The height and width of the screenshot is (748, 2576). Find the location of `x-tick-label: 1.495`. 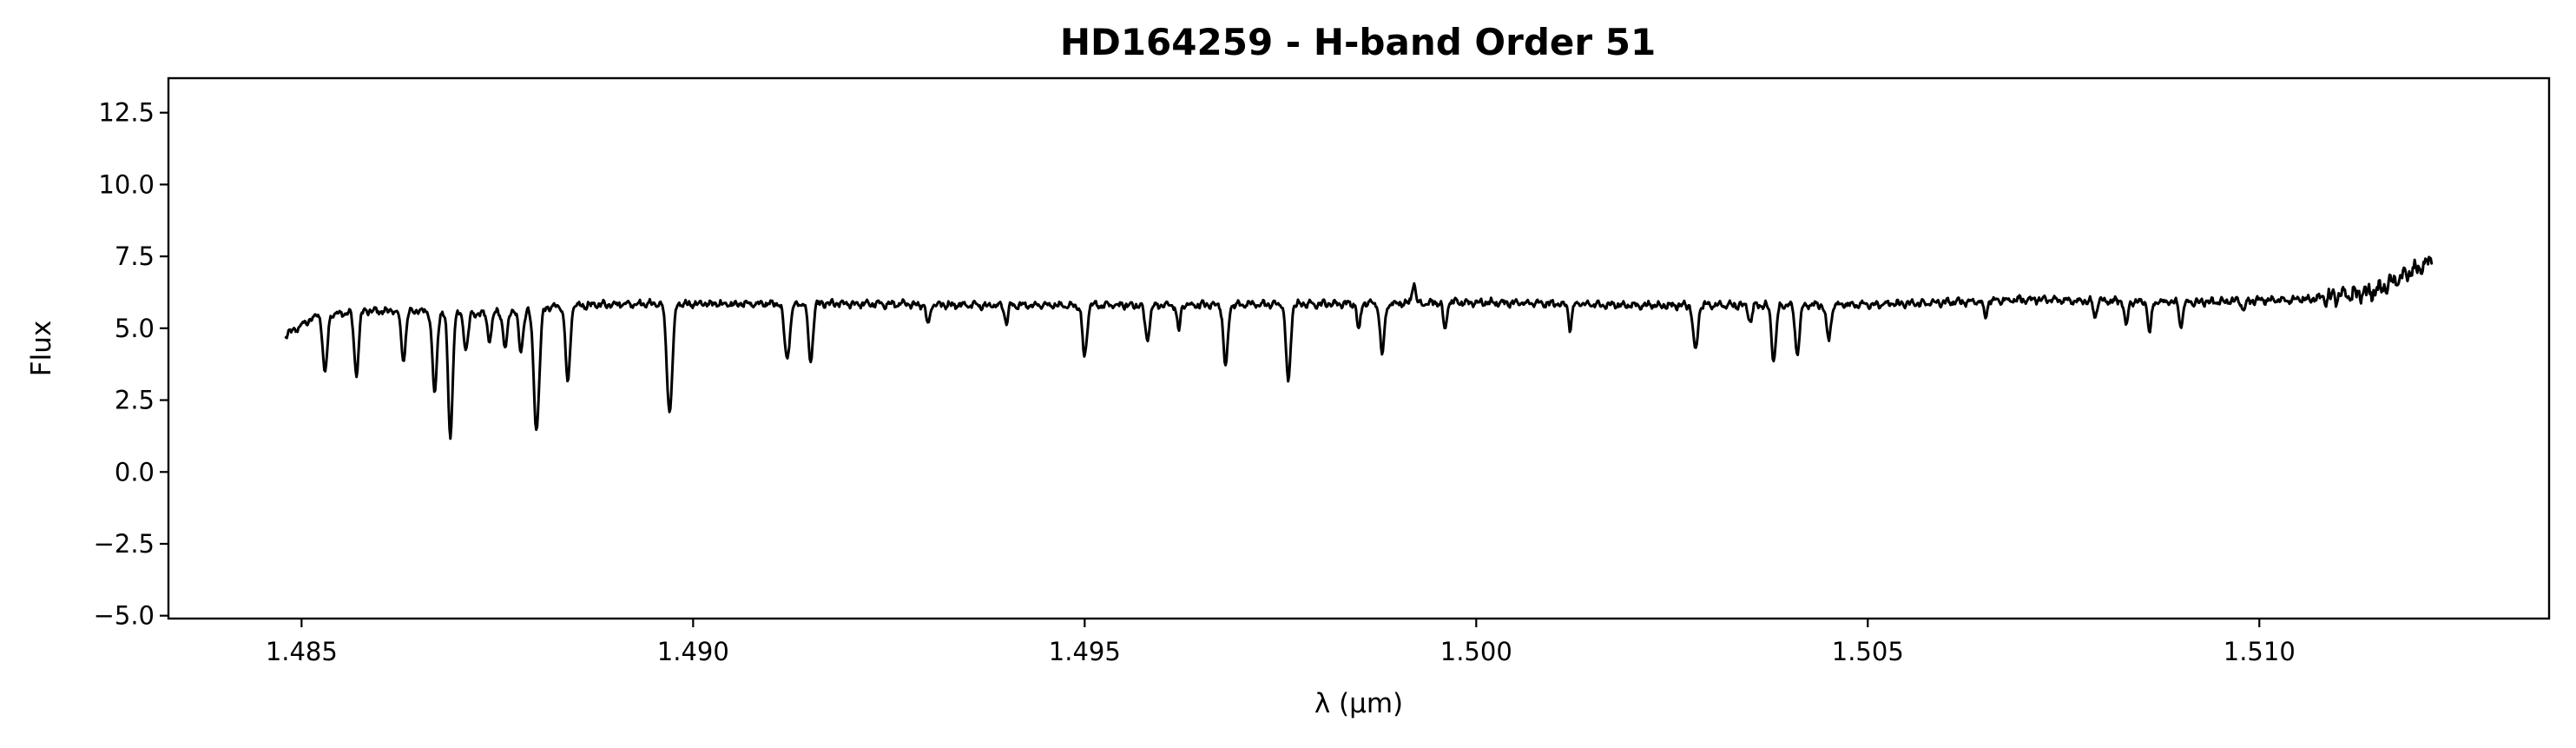

x-tick-label: 1.495 is located at coordinates (1085, 651).